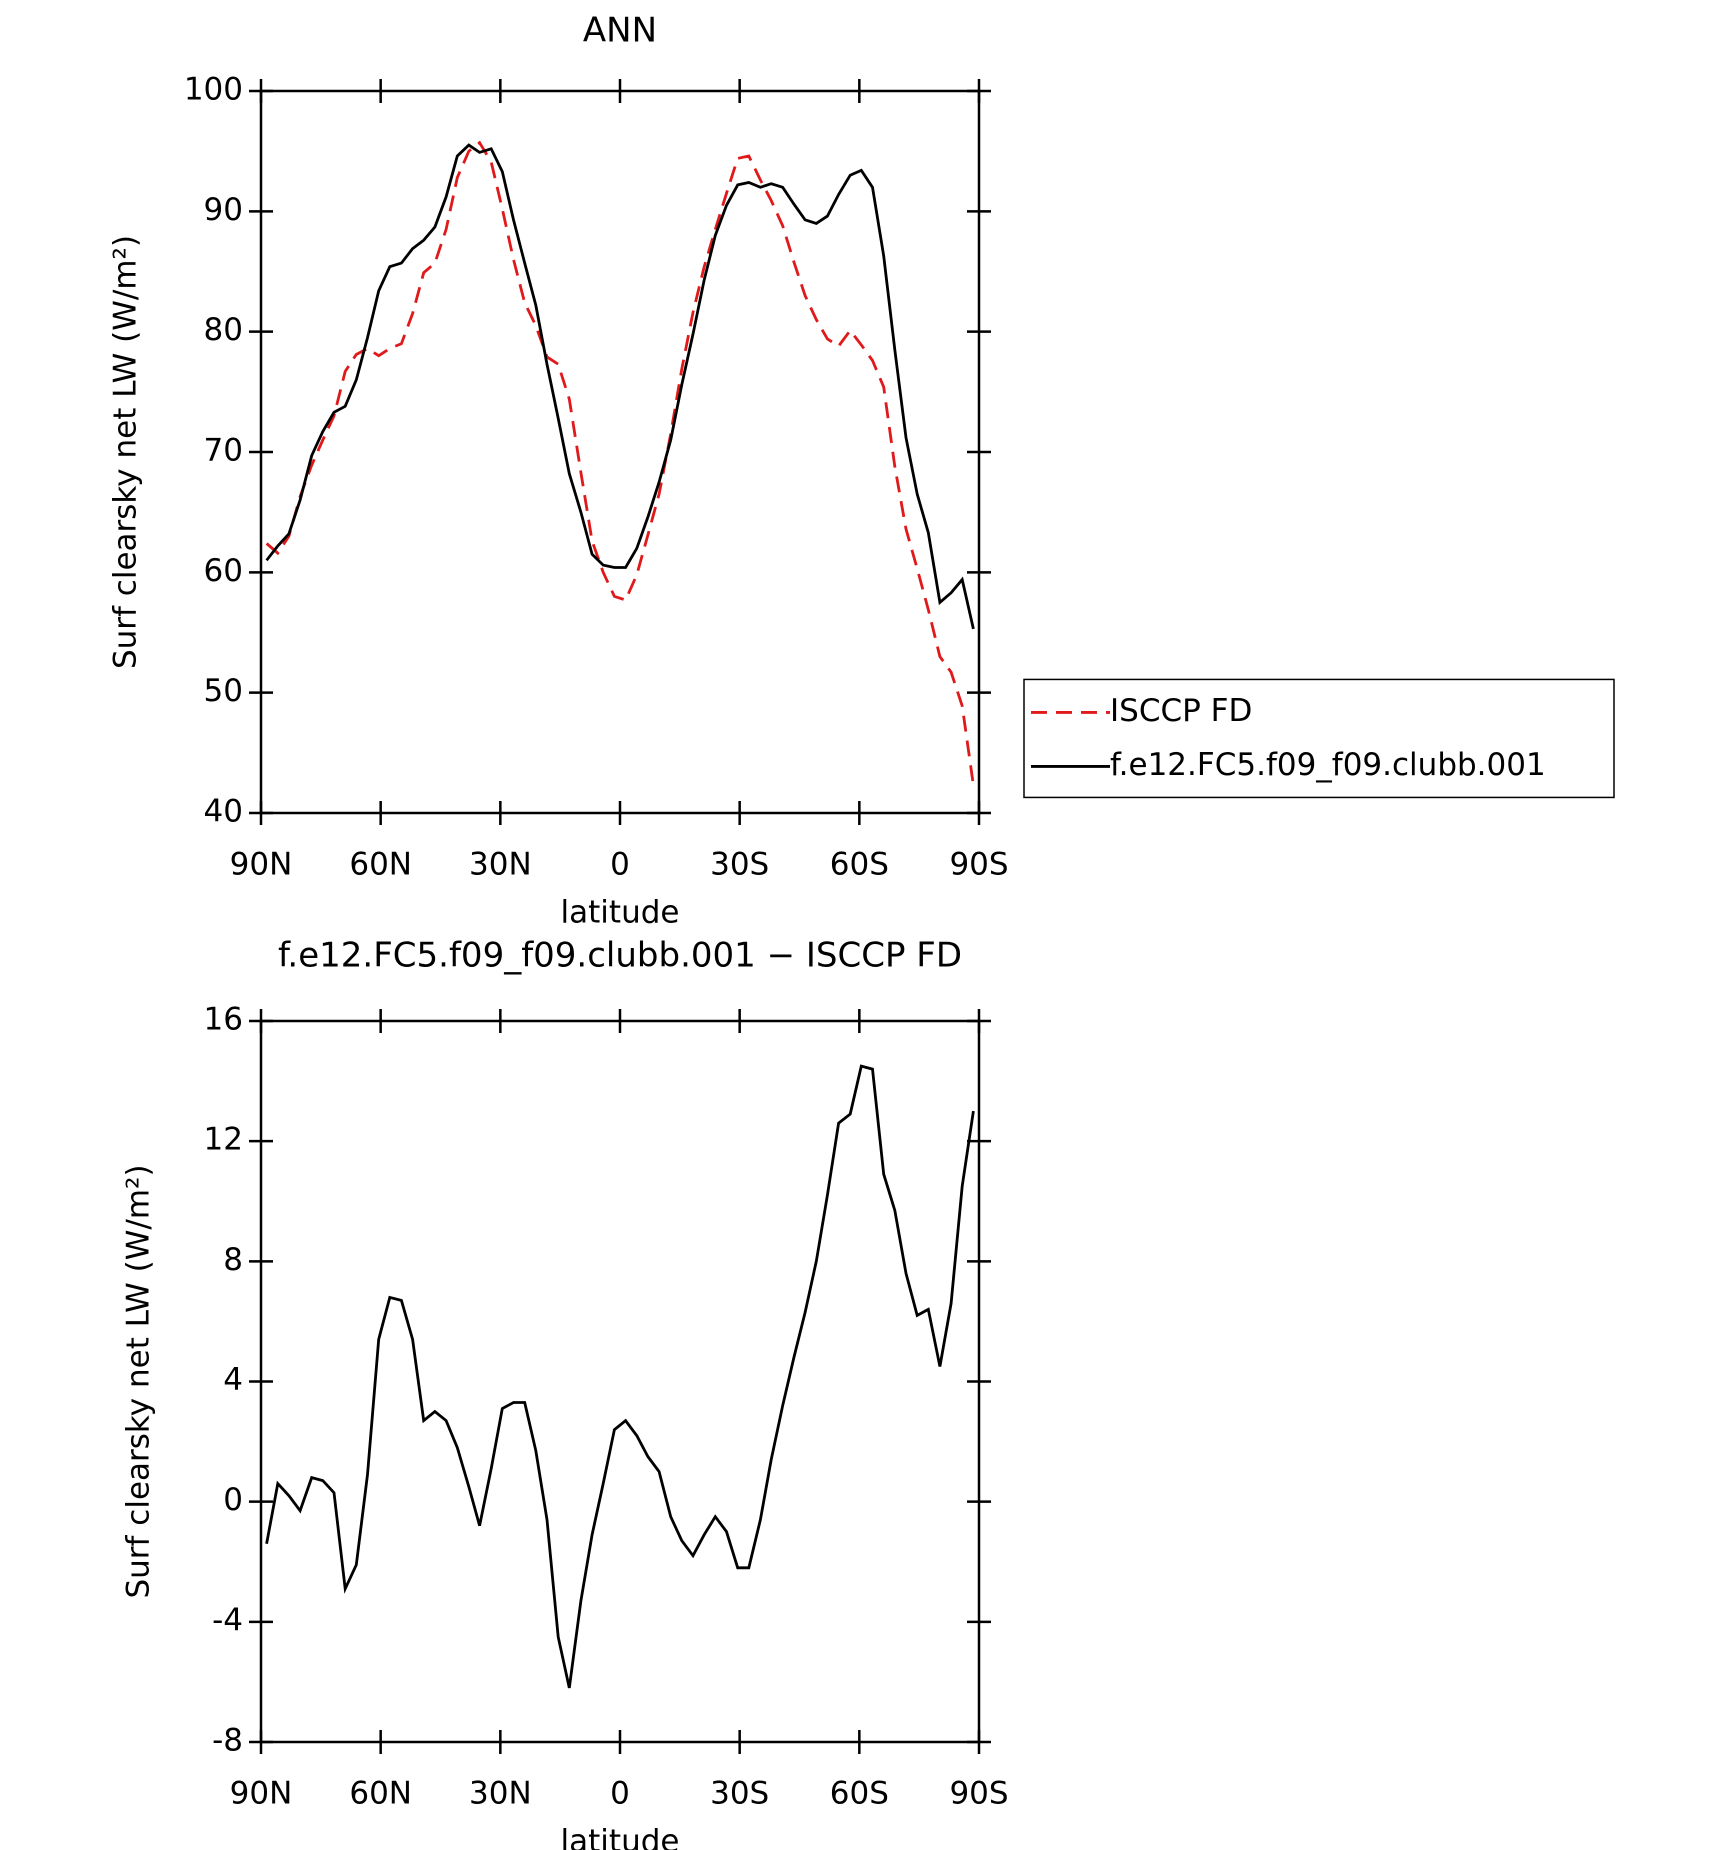 The image size is (1710, 1850). What do you see at coordinates (223, 1020) in the screenshot?
I see `y-tick-label: 16` at bounding box center [223, 1020].